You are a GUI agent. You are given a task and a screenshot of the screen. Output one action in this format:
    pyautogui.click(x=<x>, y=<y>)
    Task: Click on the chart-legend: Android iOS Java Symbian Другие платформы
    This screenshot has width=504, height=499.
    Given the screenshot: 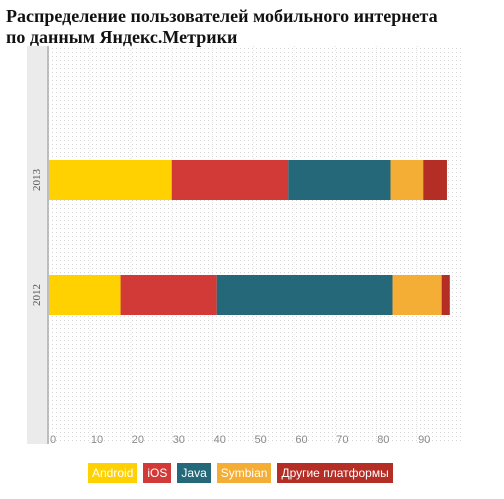 What is the action you would take?
    pyautogui.click(x=240, y=473)
    